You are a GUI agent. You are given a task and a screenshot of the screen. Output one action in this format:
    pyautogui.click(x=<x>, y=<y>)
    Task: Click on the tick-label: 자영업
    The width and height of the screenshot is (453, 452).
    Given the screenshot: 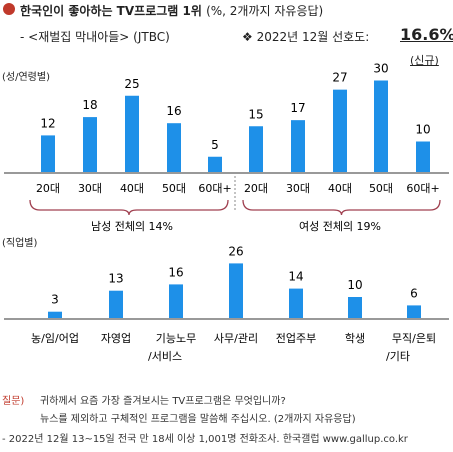 What is the action you would take?
    pyautogui.click(x=116, y=338)
    